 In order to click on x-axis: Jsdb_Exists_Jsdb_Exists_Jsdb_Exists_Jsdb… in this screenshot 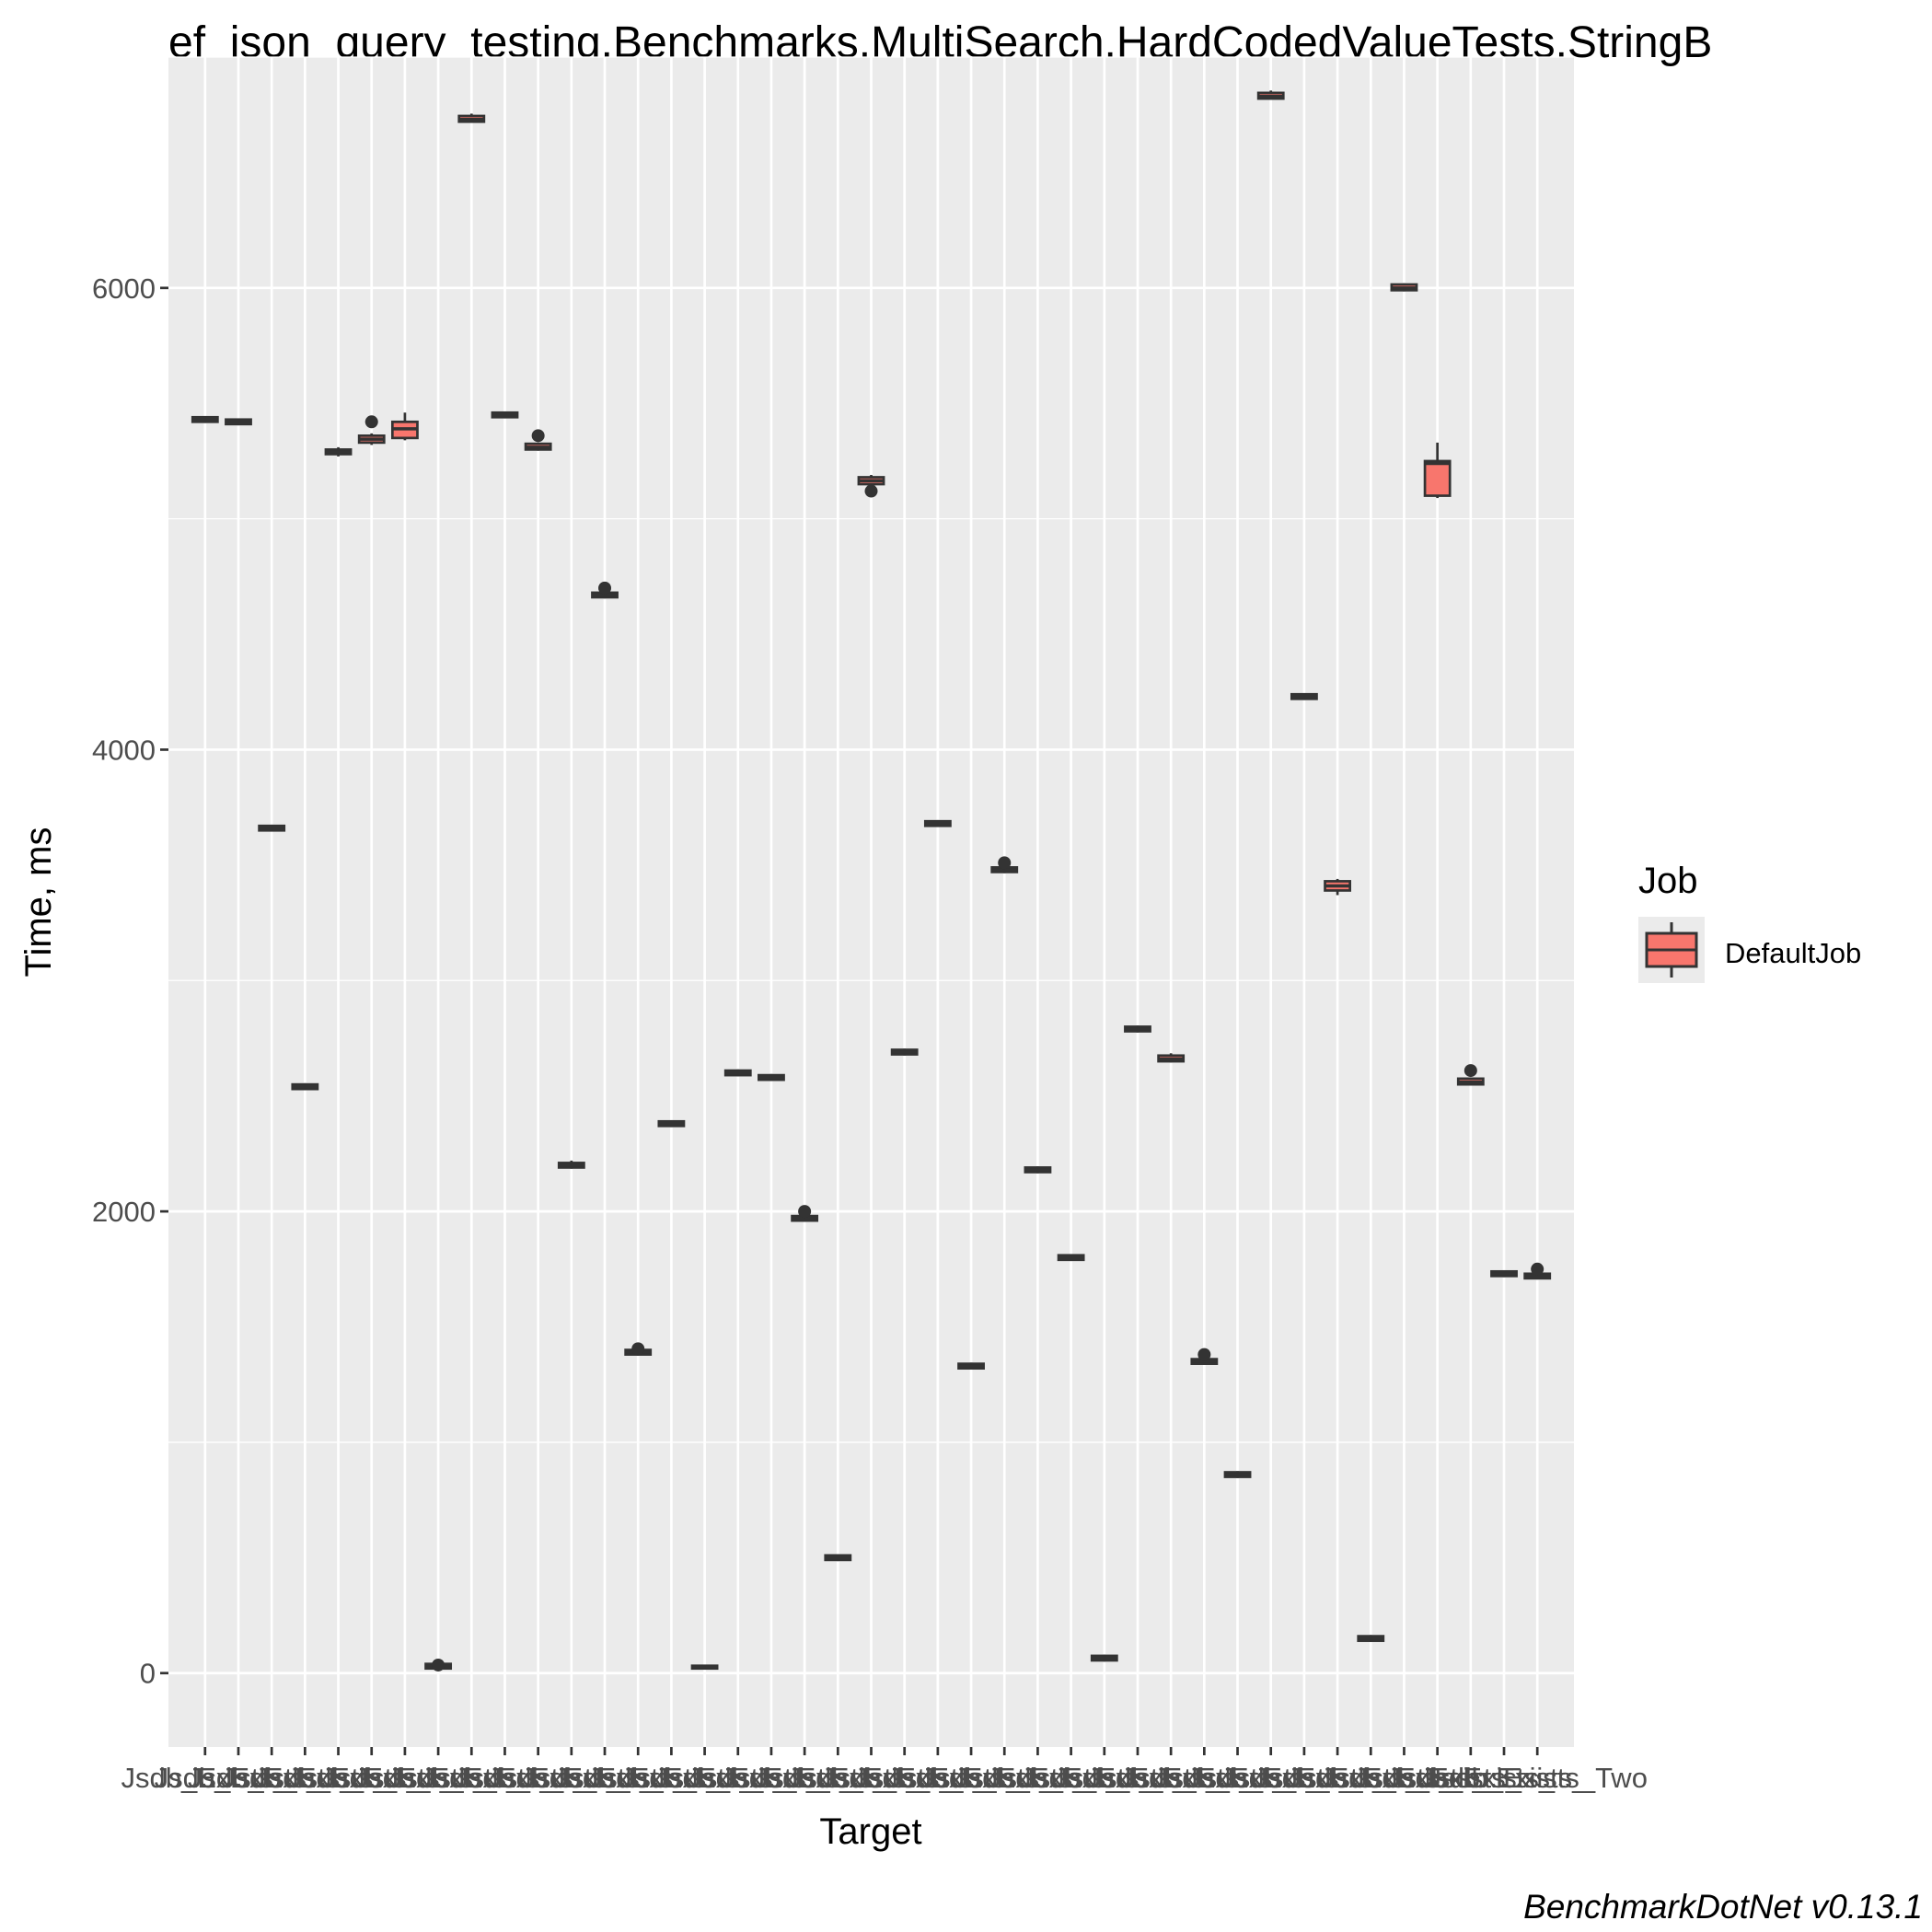, I will do `click(885, 1771)`.